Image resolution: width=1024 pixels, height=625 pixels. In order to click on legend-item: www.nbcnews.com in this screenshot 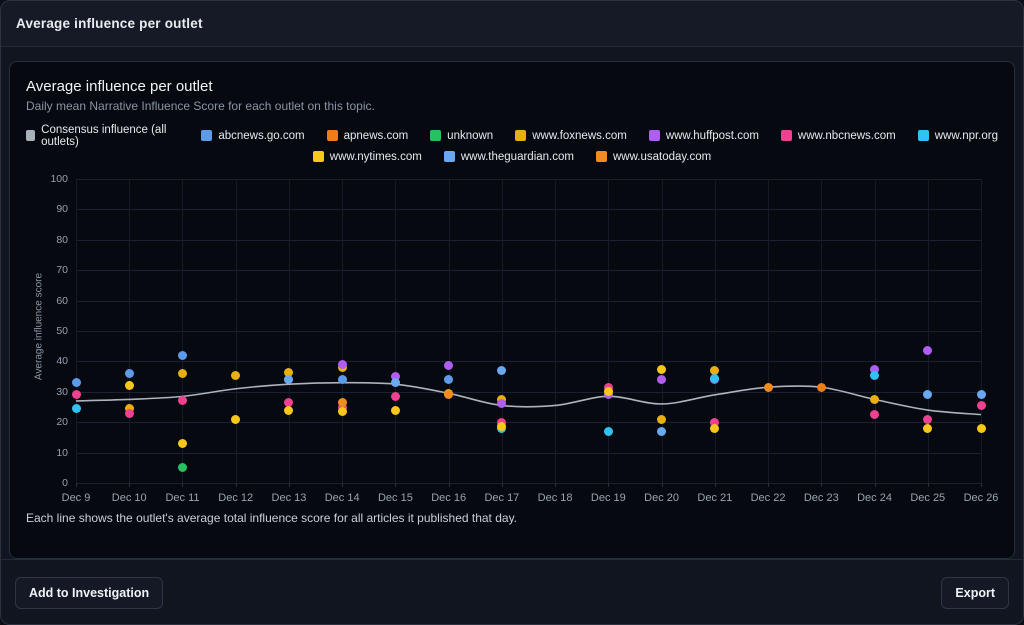, I will do `click(838, 136)`.